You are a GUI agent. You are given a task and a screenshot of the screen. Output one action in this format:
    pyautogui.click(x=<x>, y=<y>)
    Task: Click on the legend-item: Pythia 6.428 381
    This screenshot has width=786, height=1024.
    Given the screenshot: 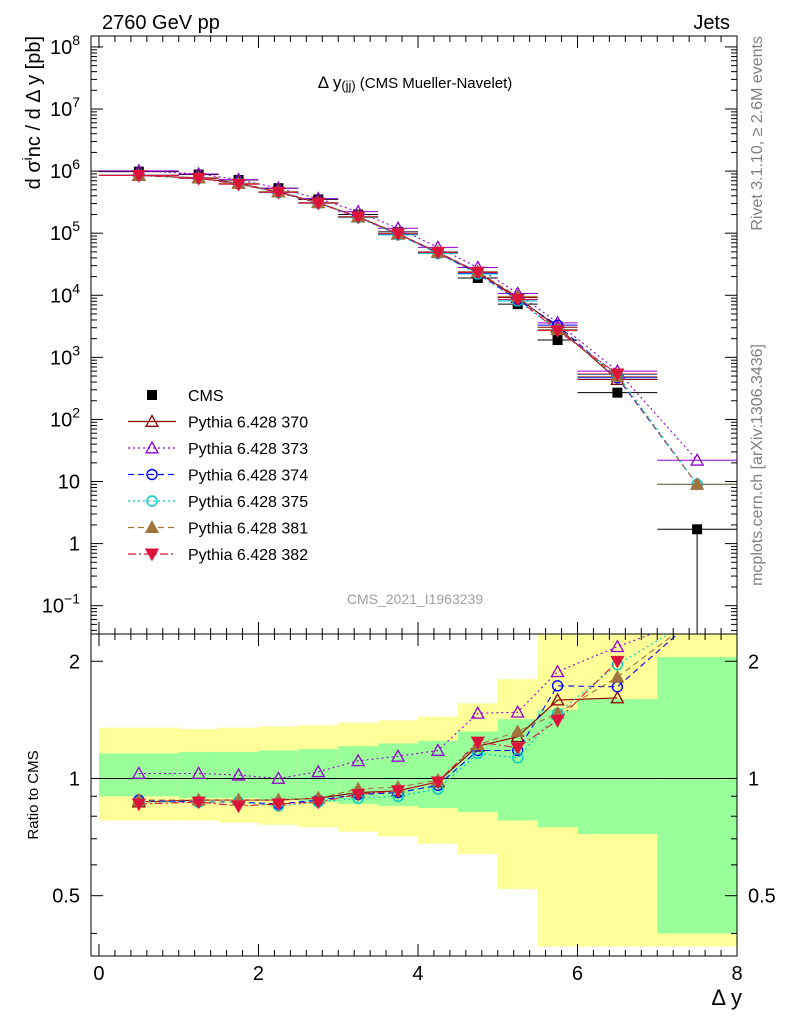 What is the action you would take?
    pyautogui.click(x=218, y=529)
    